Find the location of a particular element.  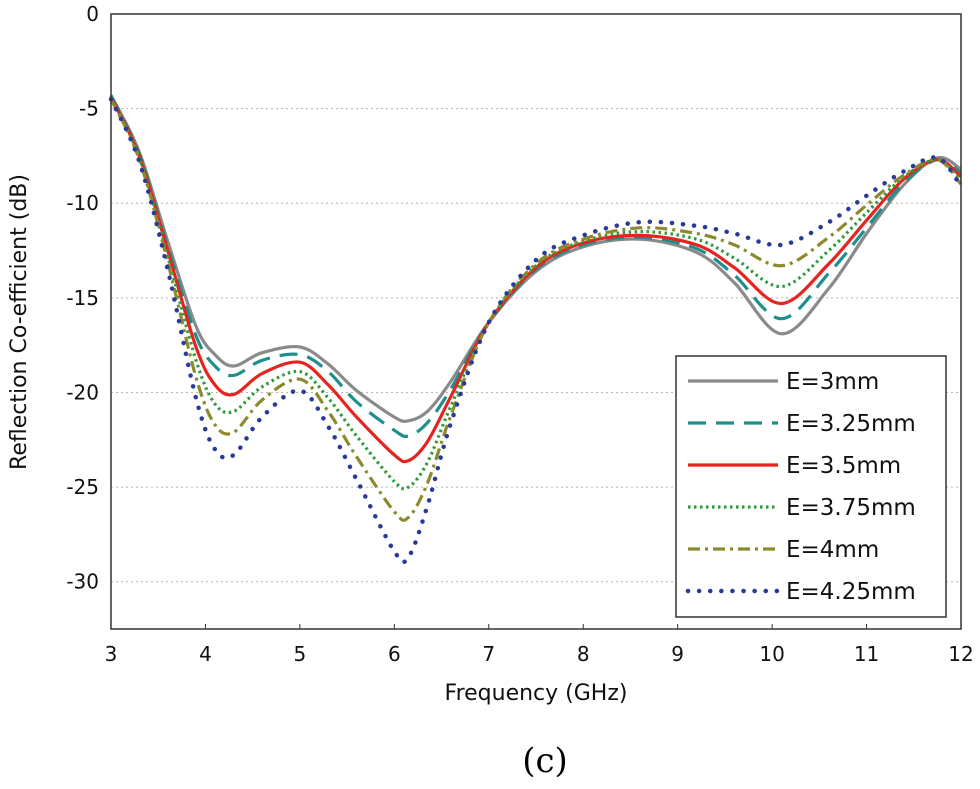

legend-label: E=3.25mm is located at coordinates (851, 424).